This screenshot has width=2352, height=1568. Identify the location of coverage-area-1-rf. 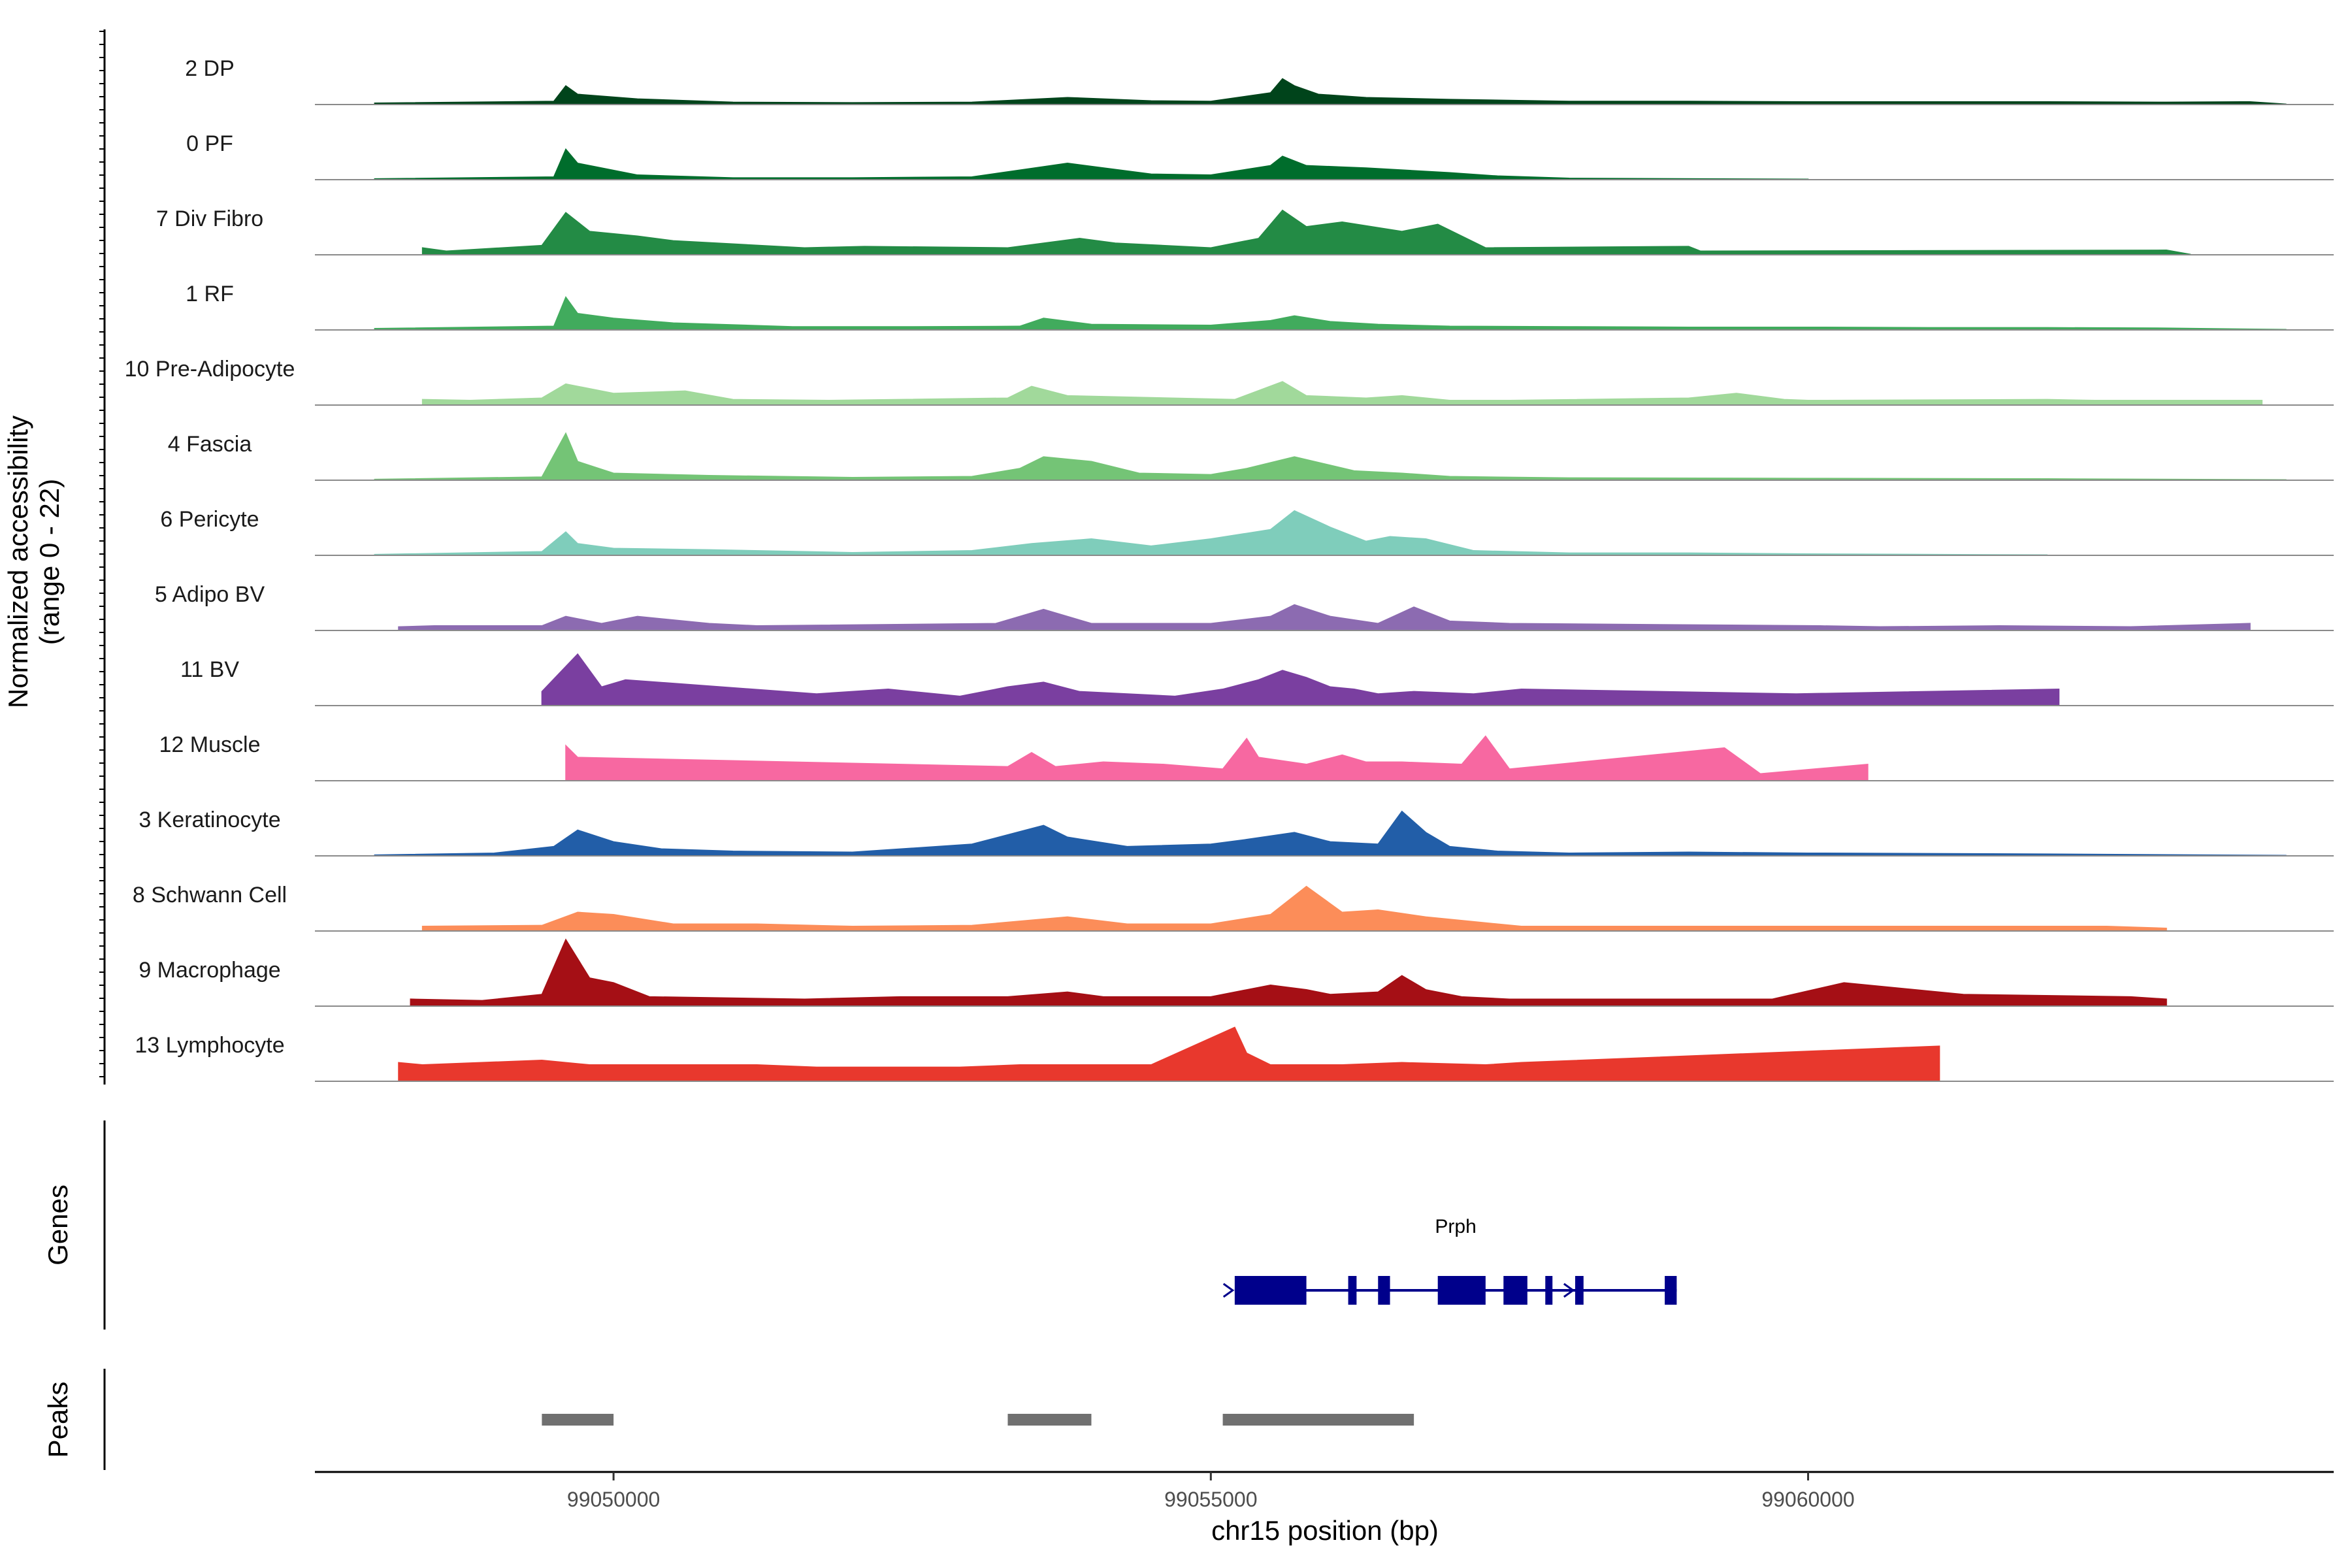
(1330, 313).